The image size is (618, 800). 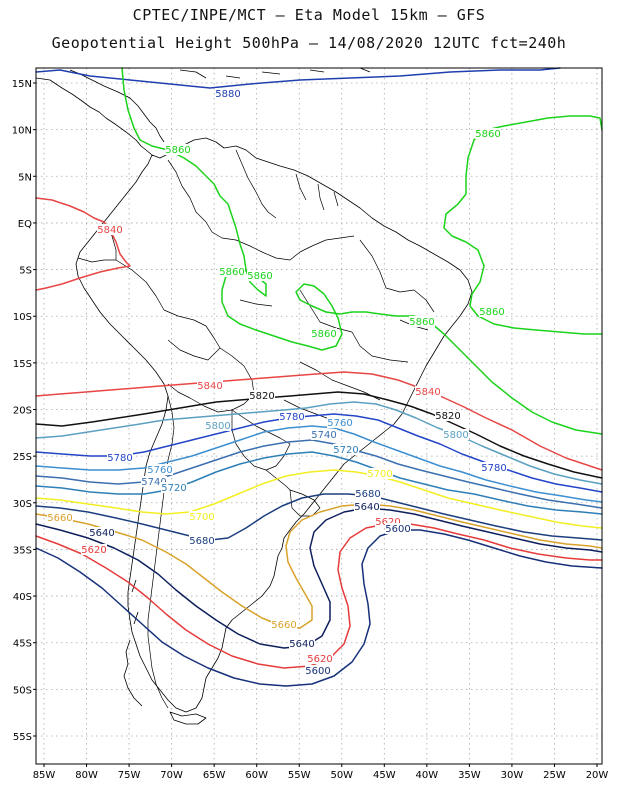 I want to click on coast-tierra-del-fuego, so click(x=188, y=718).